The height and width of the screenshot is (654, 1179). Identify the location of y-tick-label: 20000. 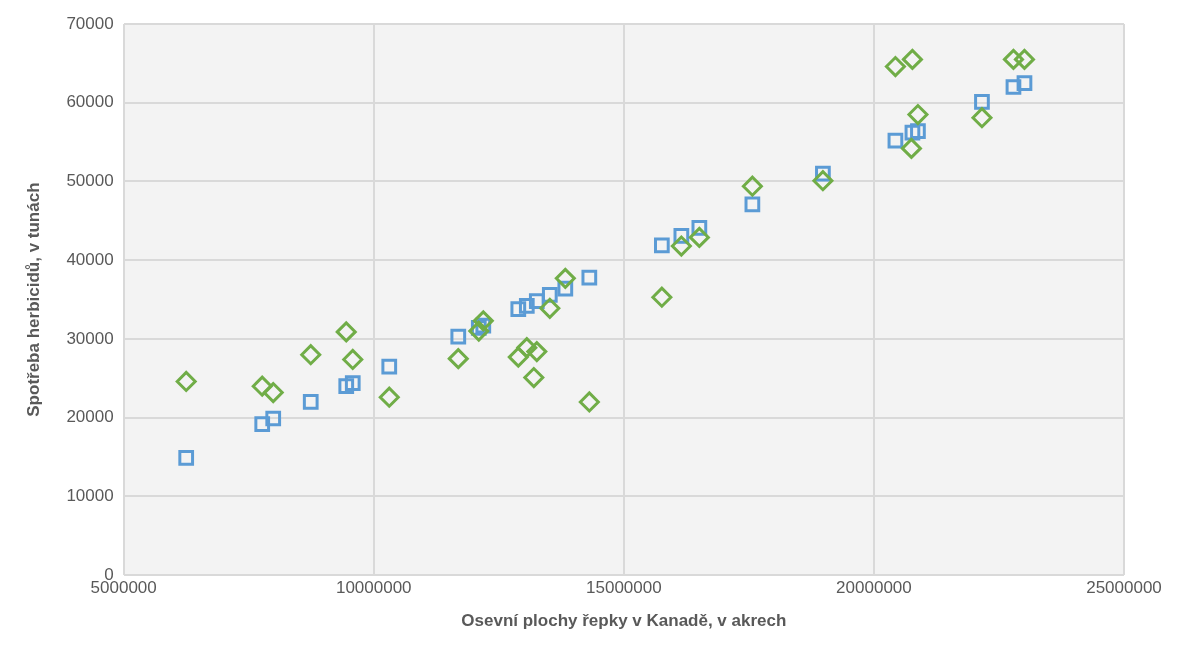
(90, 417).